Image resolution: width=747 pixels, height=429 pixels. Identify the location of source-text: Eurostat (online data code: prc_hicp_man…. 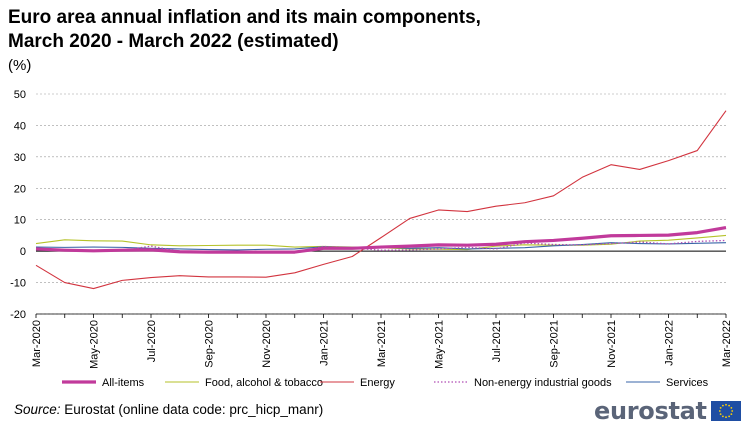
(194, 409).